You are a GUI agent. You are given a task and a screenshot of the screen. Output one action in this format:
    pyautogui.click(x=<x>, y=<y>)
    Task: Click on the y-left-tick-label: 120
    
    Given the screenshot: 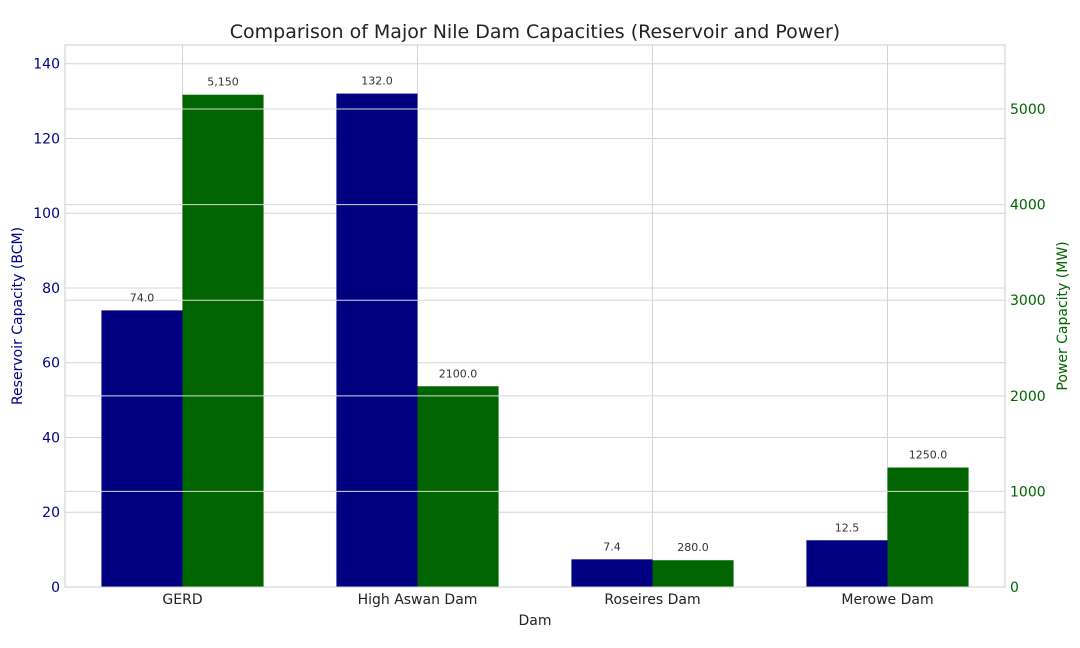 What is the action you would take?
    pyautogui.click(x=46, y=139)
    